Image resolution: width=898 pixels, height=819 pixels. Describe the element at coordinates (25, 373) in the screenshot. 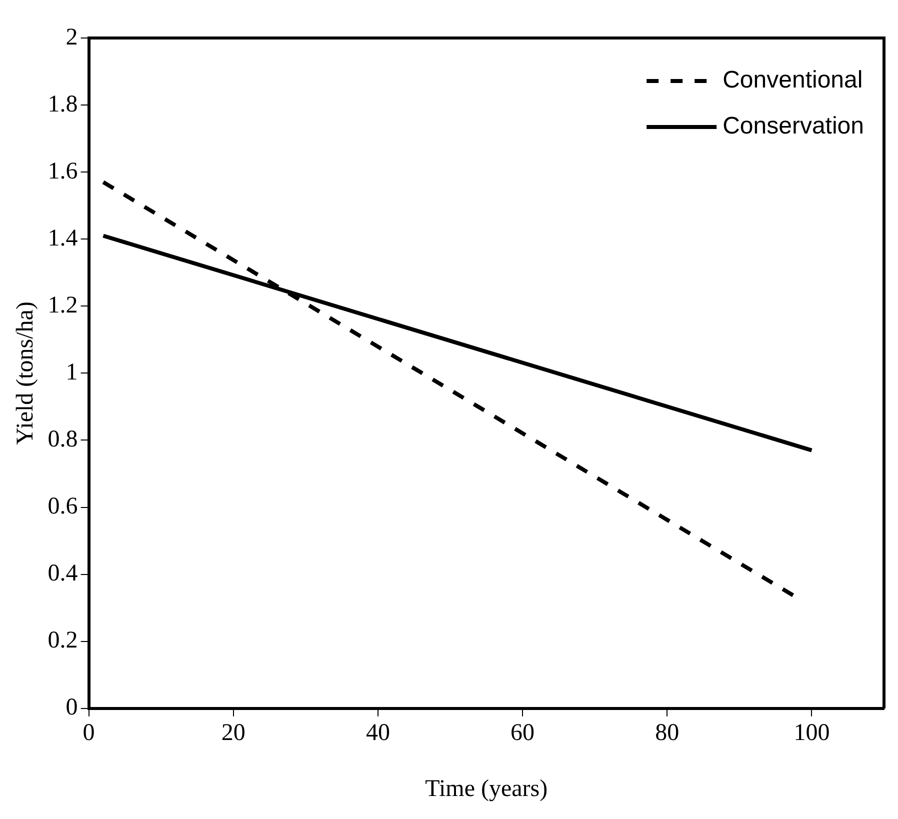

I see `y-axis-title: Yield (tons/ha)` at that location.